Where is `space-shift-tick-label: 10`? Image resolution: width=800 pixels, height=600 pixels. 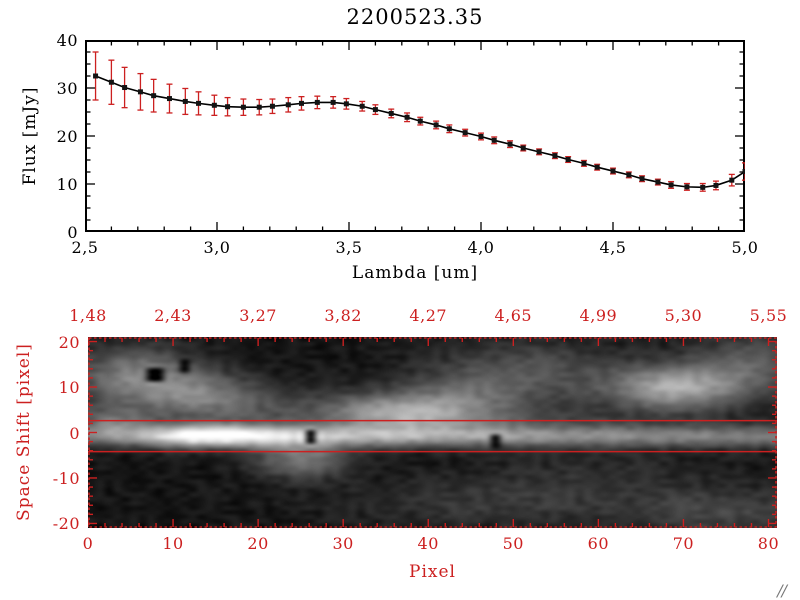
space-shift-tick-label: 10 is located at coordinates (69, 388).